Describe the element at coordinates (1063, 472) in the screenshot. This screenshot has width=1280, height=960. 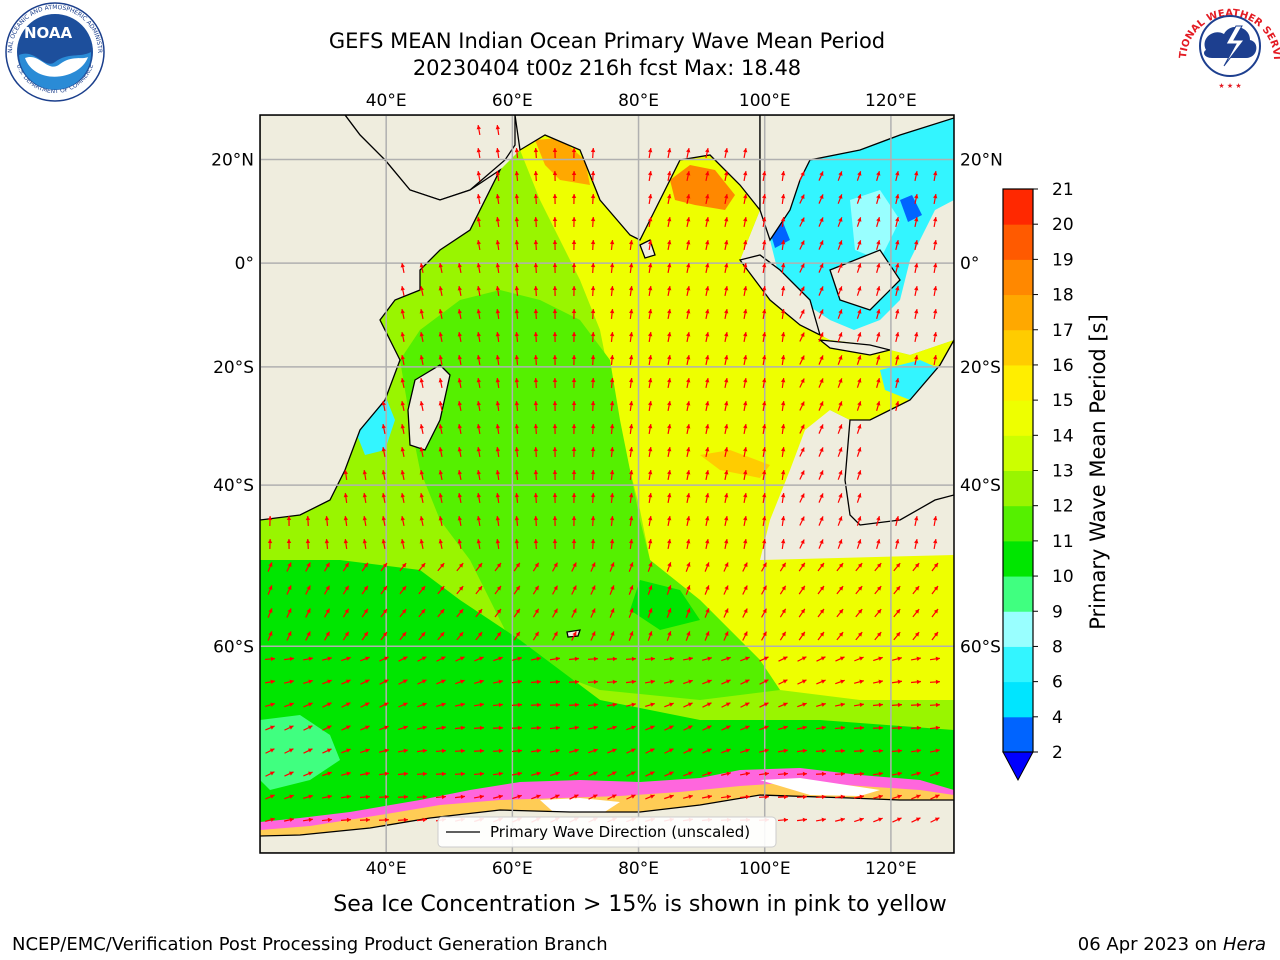
I see `colorbar-tick-label: 13` at that location.